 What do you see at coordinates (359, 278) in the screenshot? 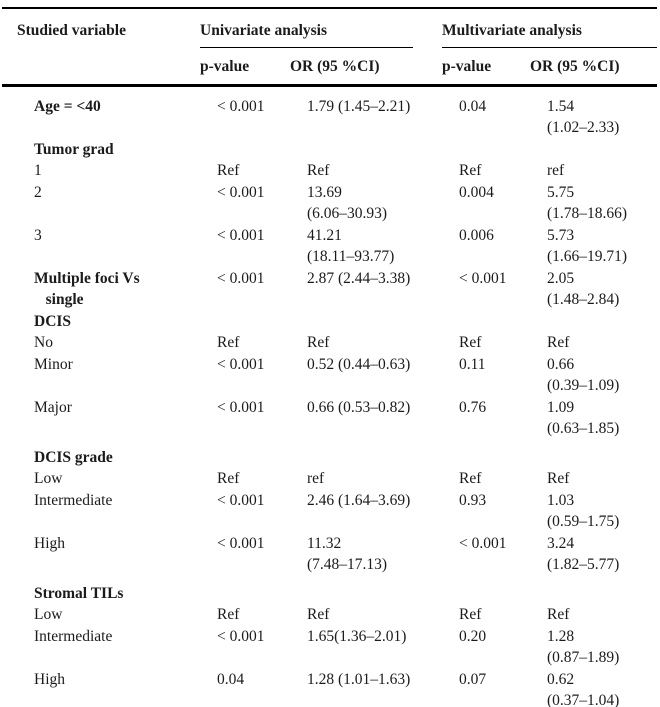
I see `cell-univariate-or-ci: 2.87 (2.44–3.38)` at bounding box center [359, 278].